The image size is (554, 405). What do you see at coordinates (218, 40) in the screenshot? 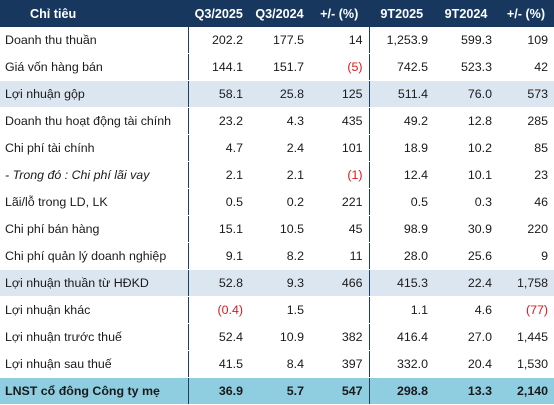
I see `table-cell: 202.2` at bounding box center [218, 40].